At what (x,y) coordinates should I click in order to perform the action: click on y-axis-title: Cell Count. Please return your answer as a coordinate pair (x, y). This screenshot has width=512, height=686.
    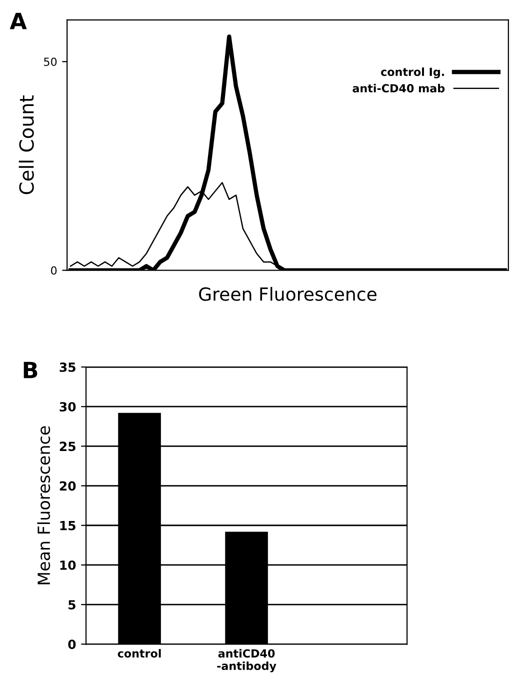
    Looking at the image, I should click on (26, 144).